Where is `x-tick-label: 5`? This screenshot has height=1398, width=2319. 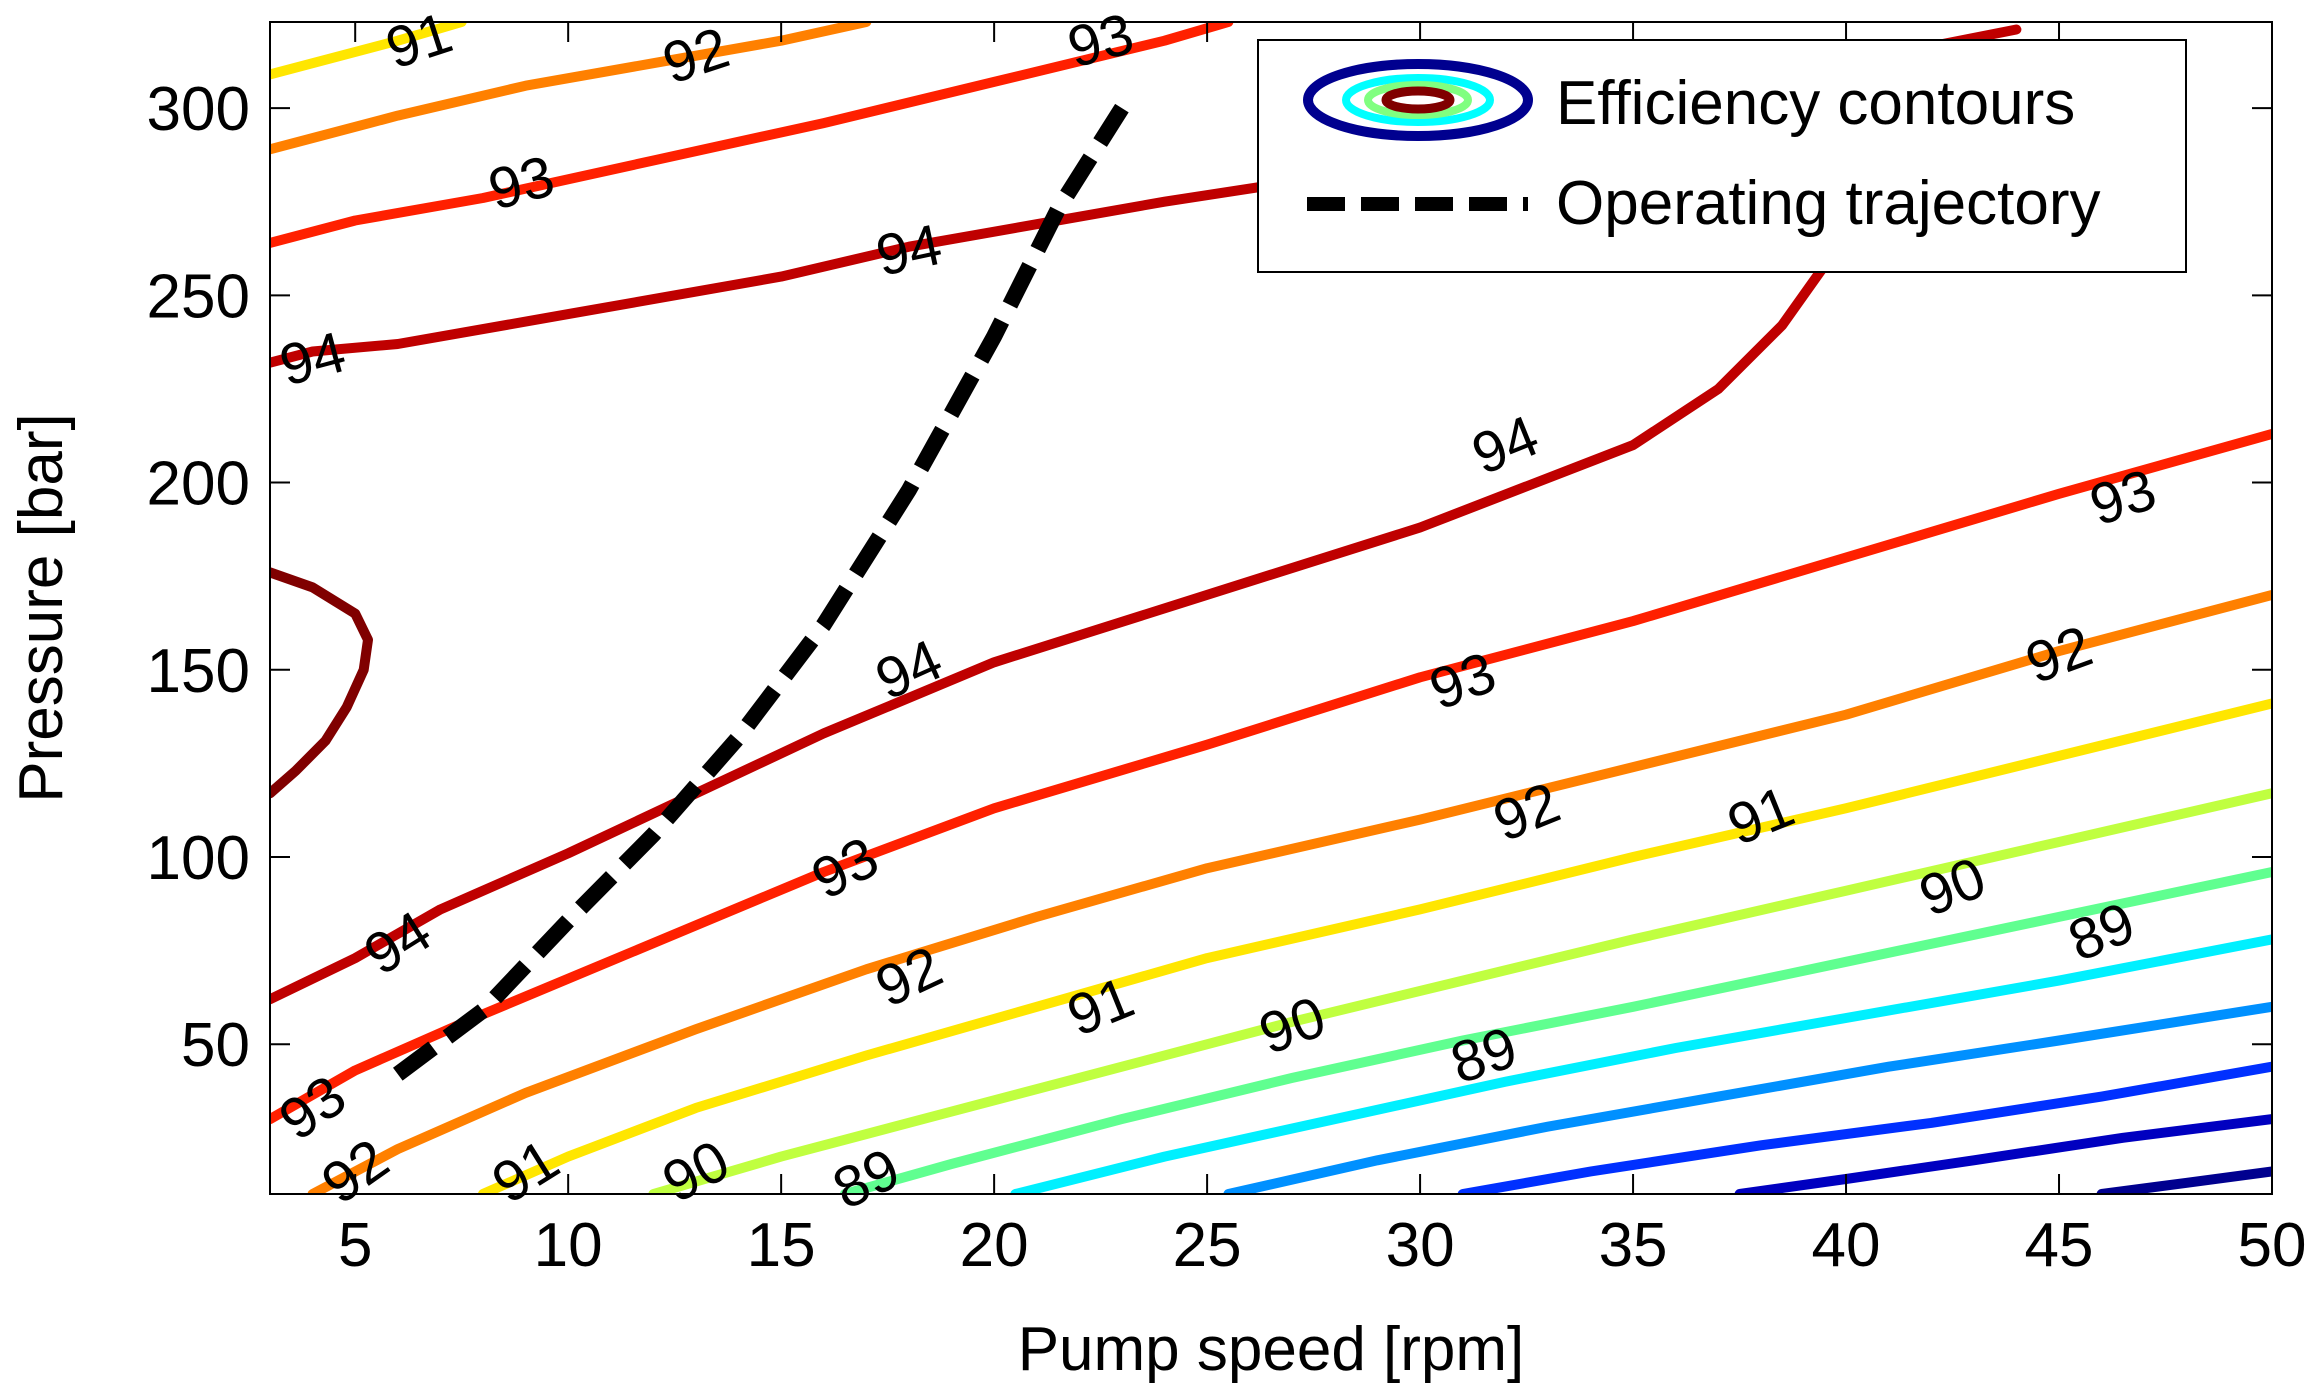
x-tick-label: 5 is located at coordinates (355, 1245).